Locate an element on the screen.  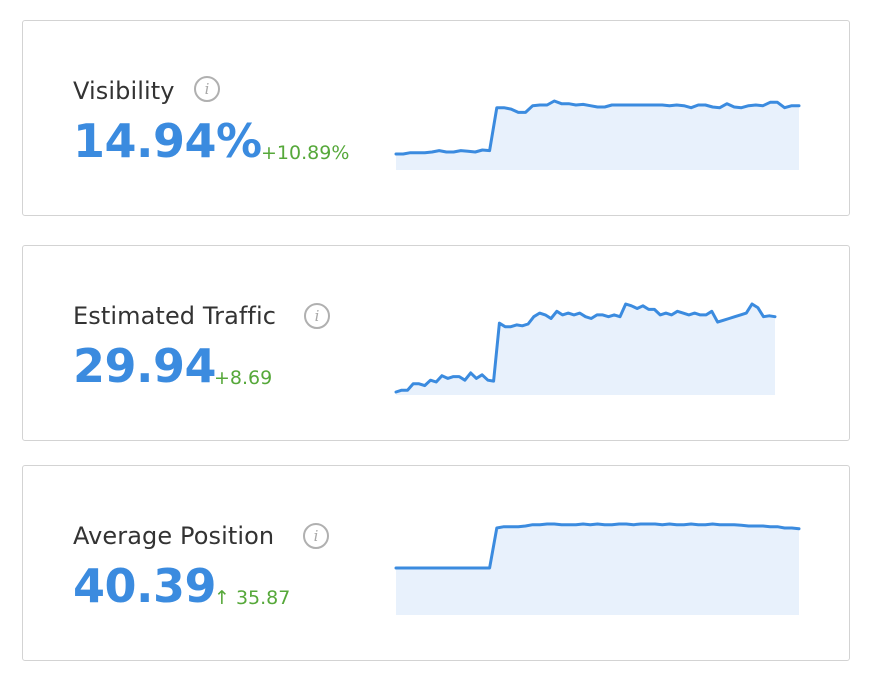
average-position-delta: ↑ 35.87 is located at coordinates (252, 598).